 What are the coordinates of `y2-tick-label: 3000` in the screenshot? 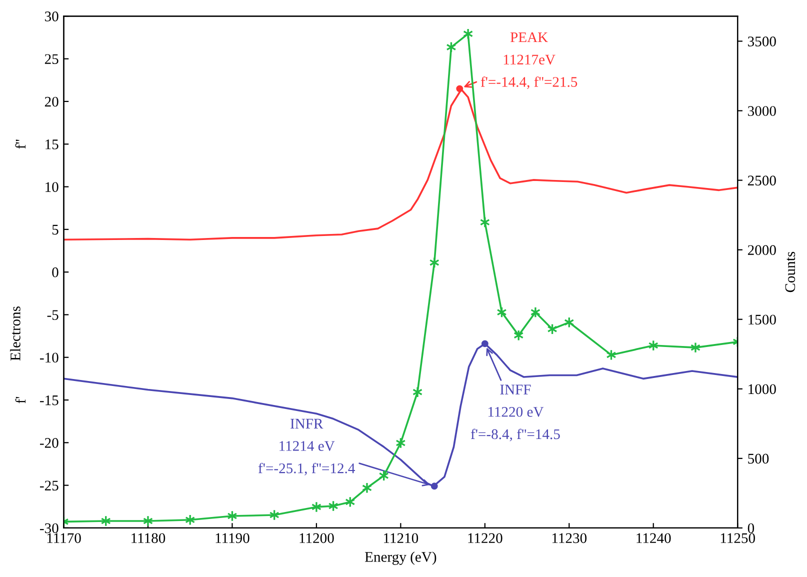 It's located at (762, 111).